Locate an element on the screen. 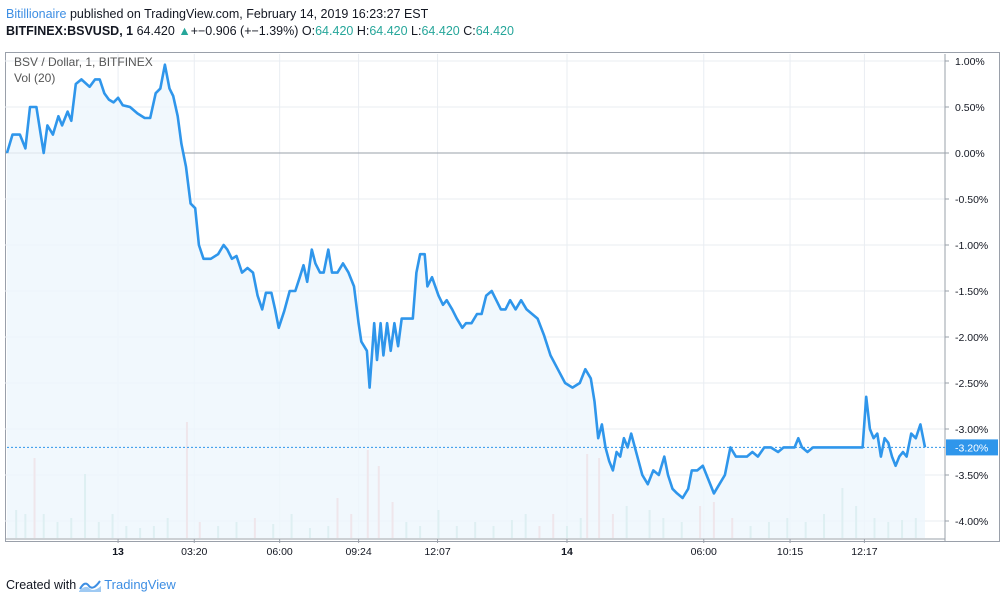 Image resolution: width=1006 pixels, height=603 pixels. low-value: 64.420 is located at coordinates (440, 31).